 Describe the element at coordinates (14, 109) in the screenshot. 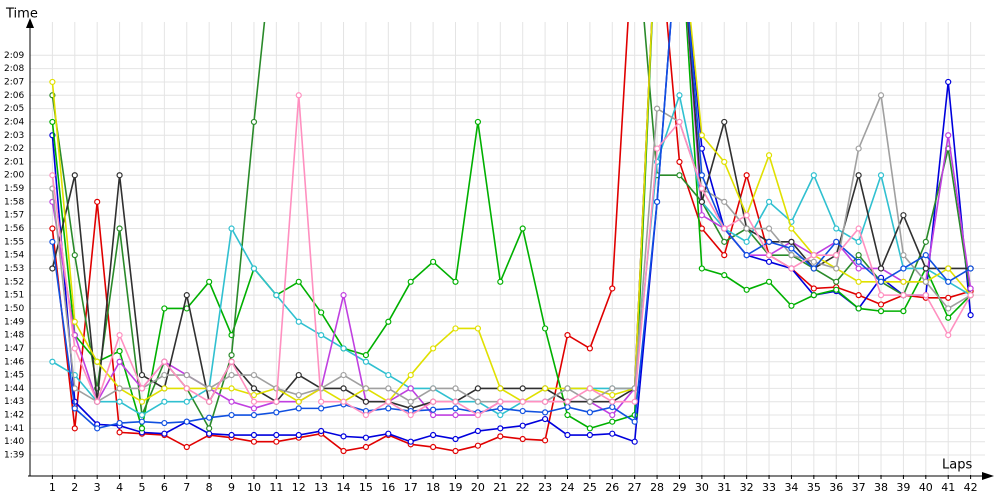

I see `y-tick-label: 2:05` at that location.